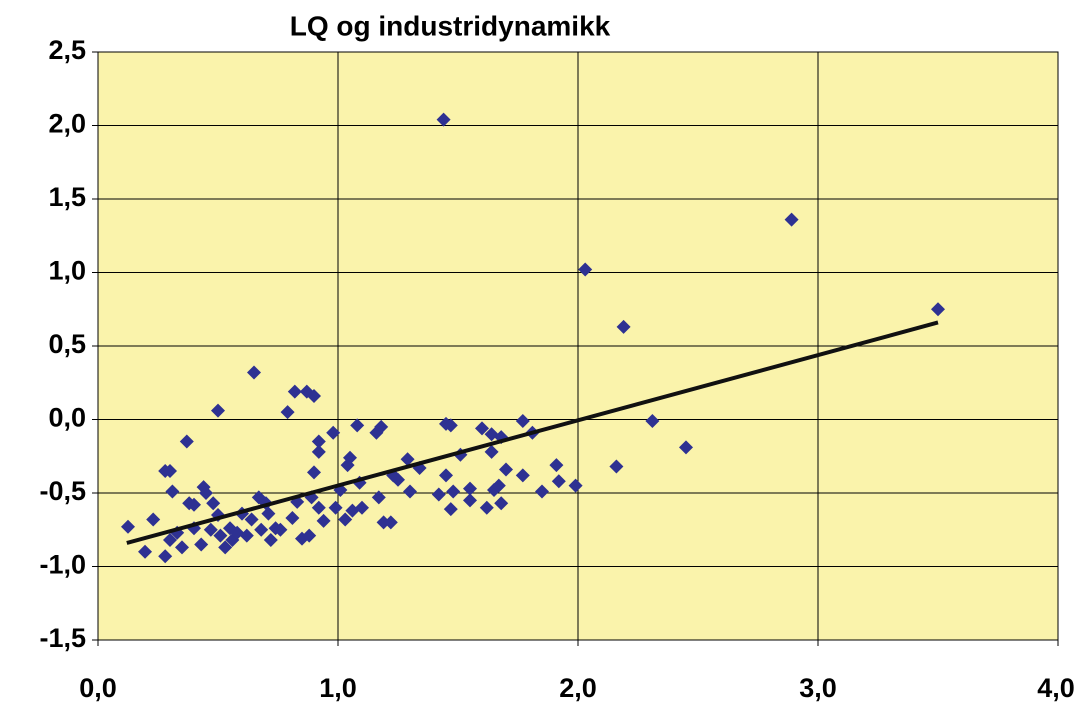 The image size is (1086, 720). Describe the element at coordinates (578, 688) in the screenshot. I see `x-tick-label: 2,0` at that location.